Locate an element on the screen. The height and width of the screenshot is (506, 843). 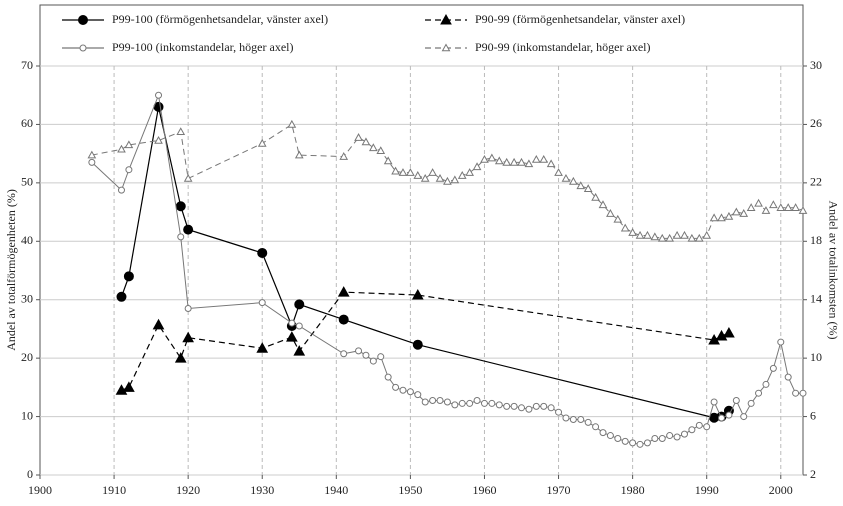
legend-marker is located at coordinates (83, 48).